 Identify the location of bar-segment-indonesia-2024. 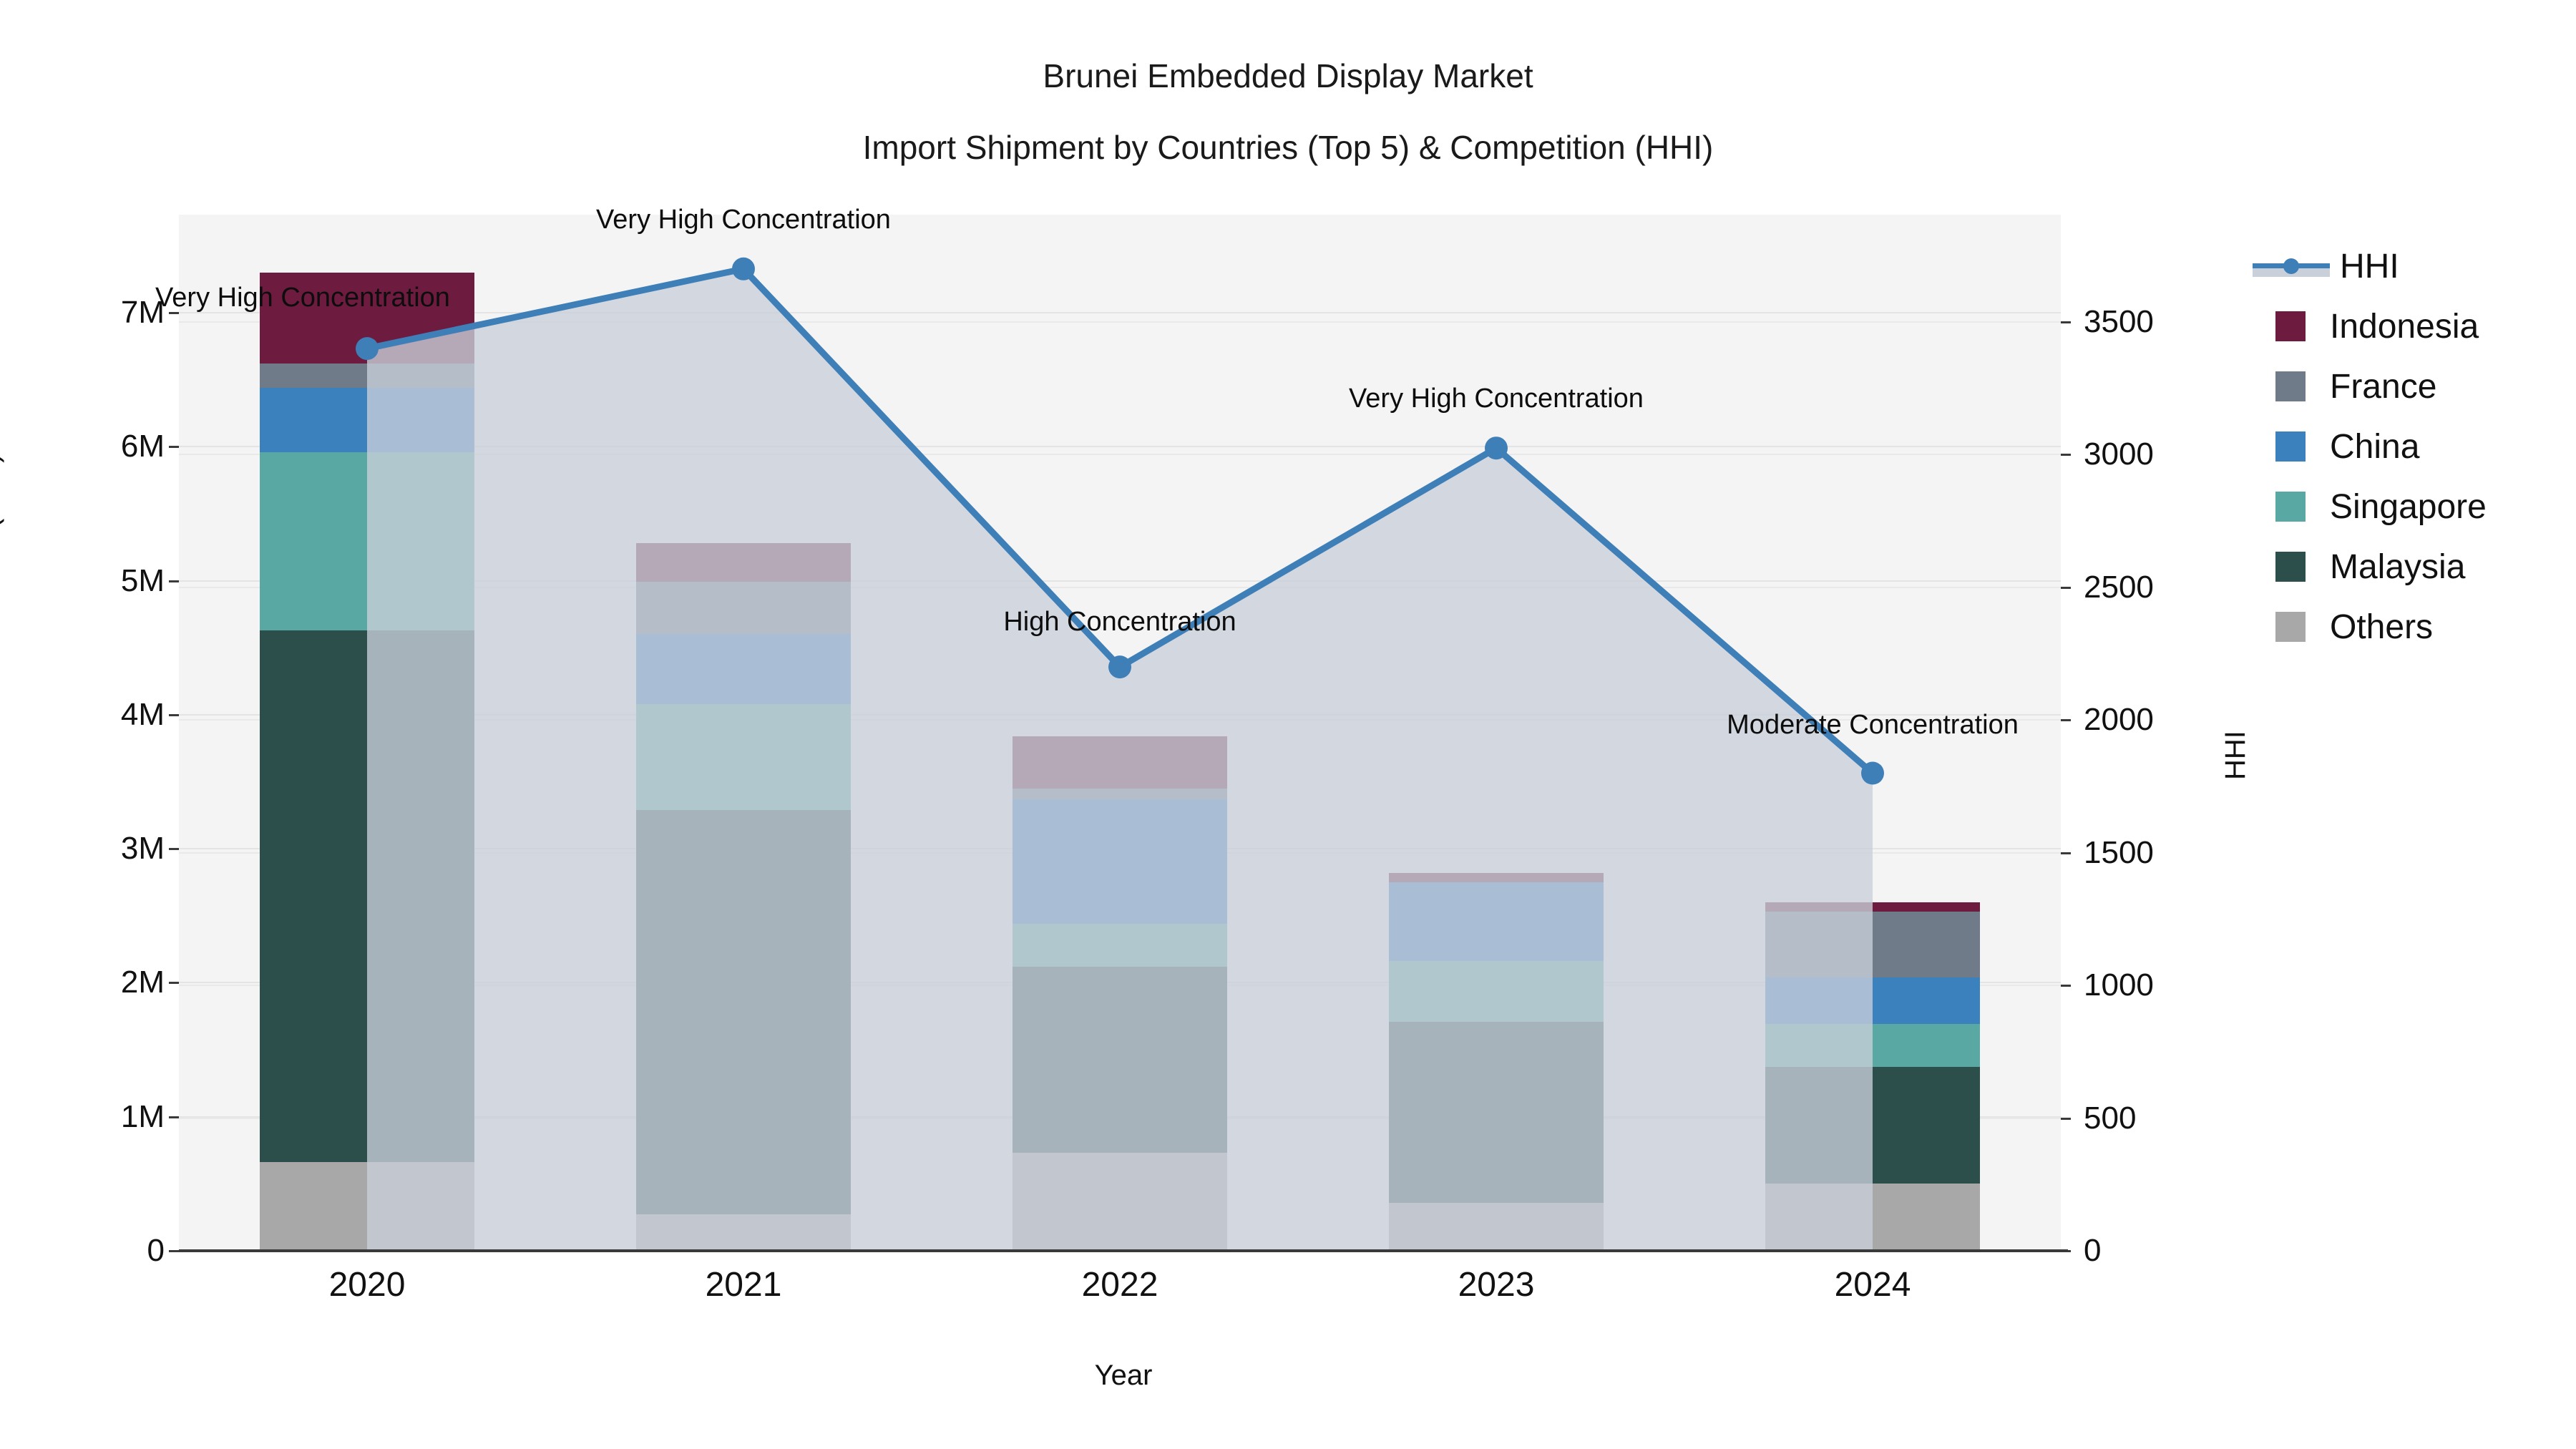
(1926, 907).